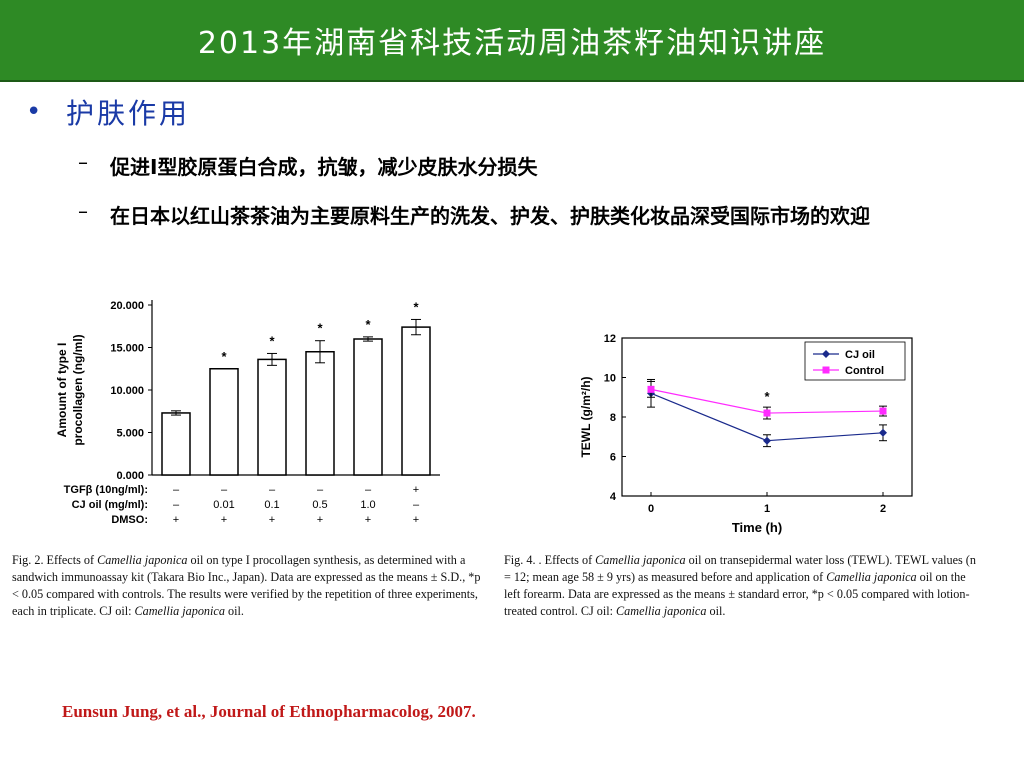  Describe the element at coordinates (130, 476) in the screenshot. I see `y-tick-label: 0.000` at that location.